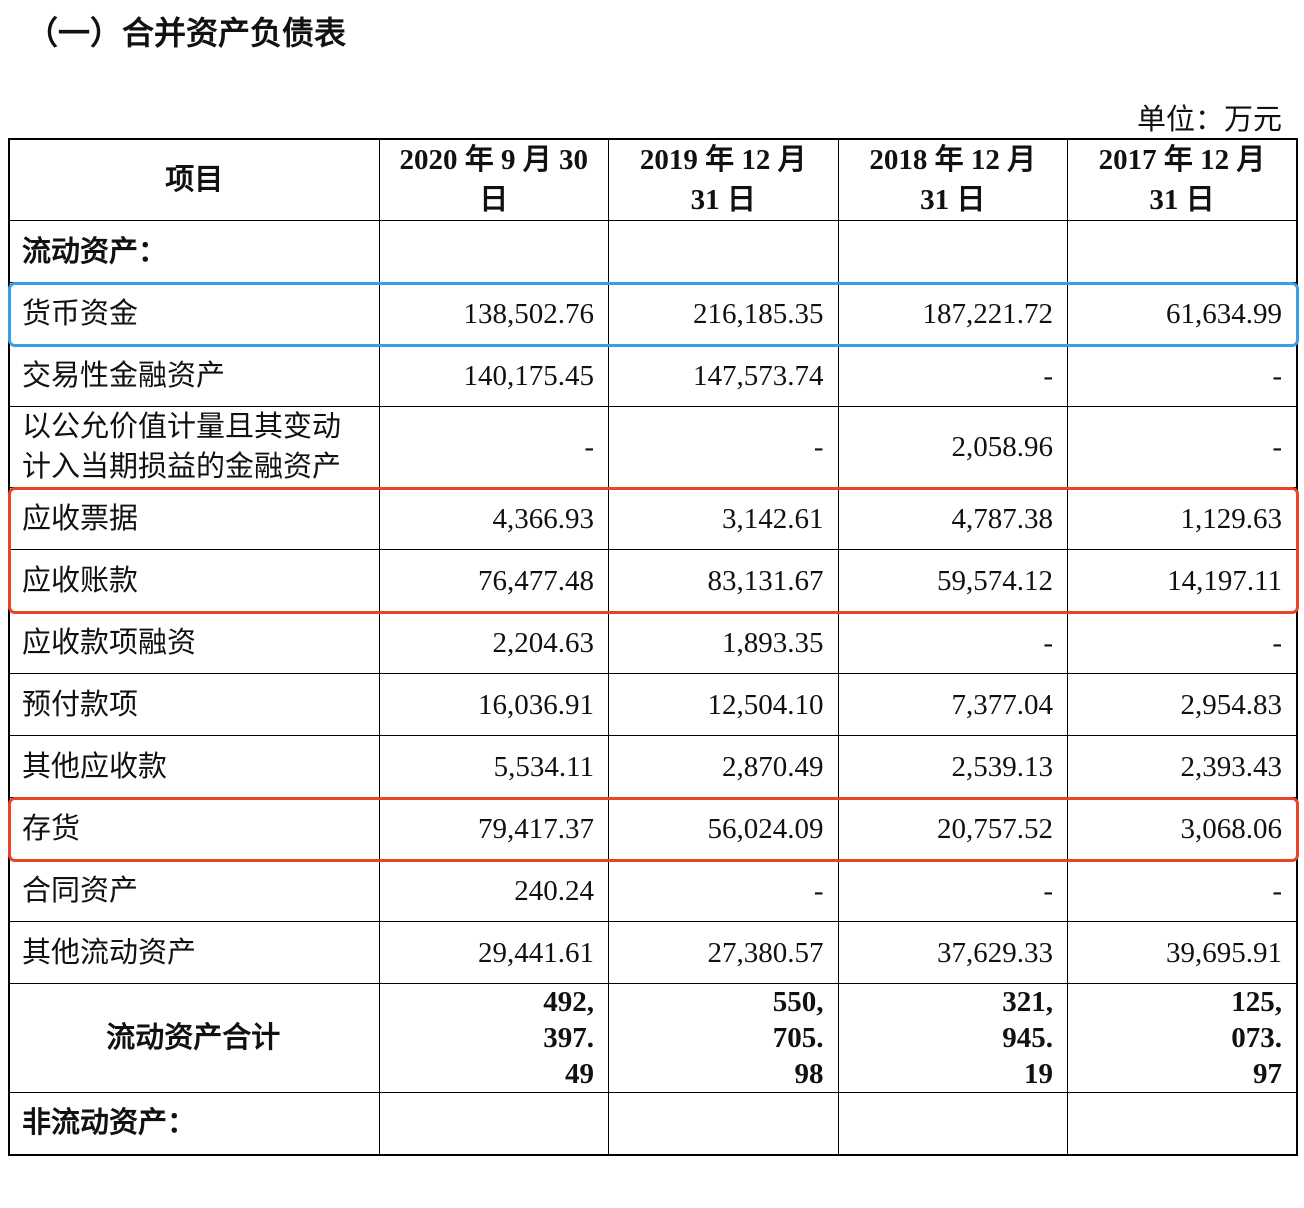  I want to click on unit: 单位：万元, so click(1209, 120).